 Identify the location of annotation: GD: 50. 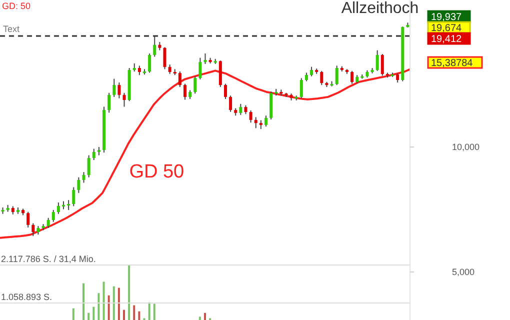
(16, 6).